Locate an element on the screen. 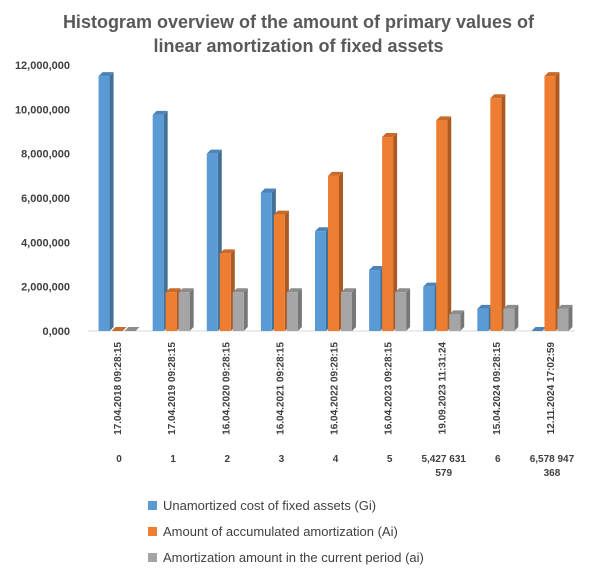 This screenshot has height=570, width=597. legend-label-gi: Unamortized cost of fixed assets (Gi) is located at coordinates (270, 505).